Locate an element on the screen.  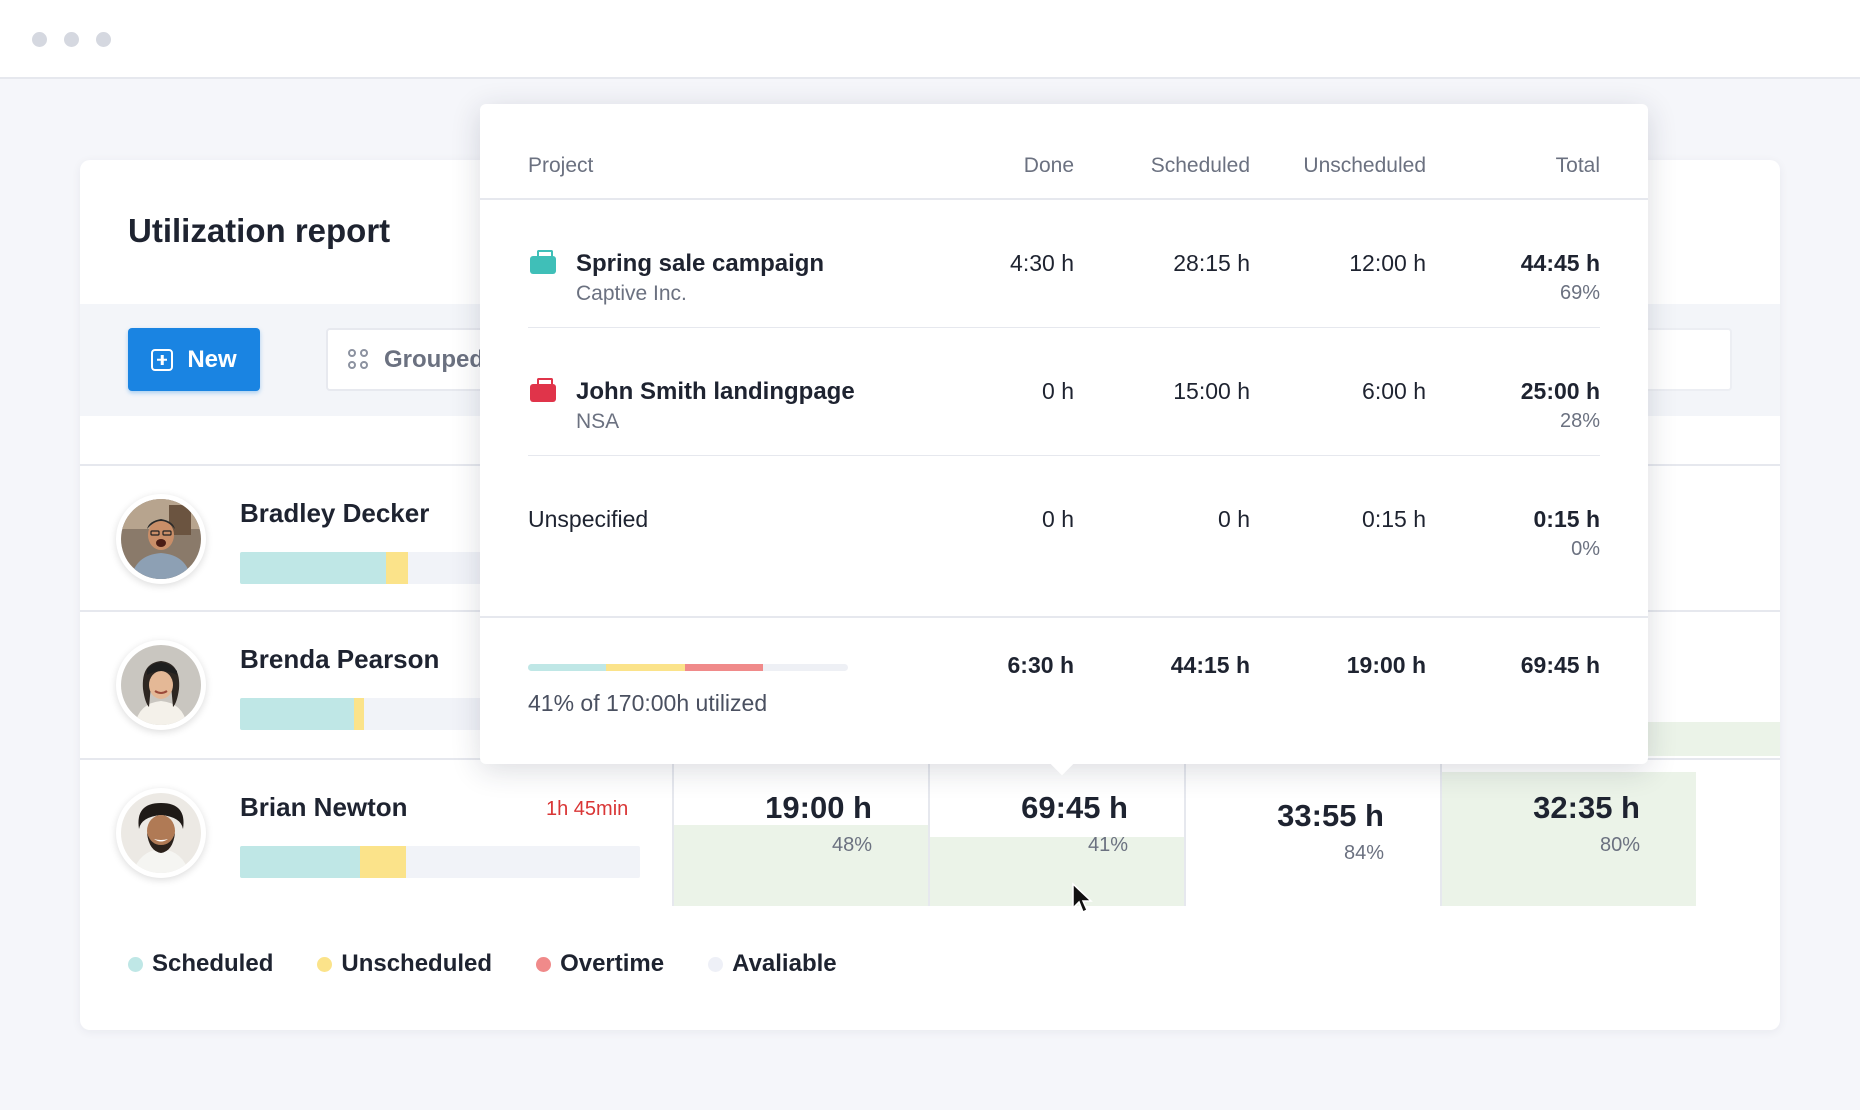
legend-label: Overtime is located at coordinates (612, 963).